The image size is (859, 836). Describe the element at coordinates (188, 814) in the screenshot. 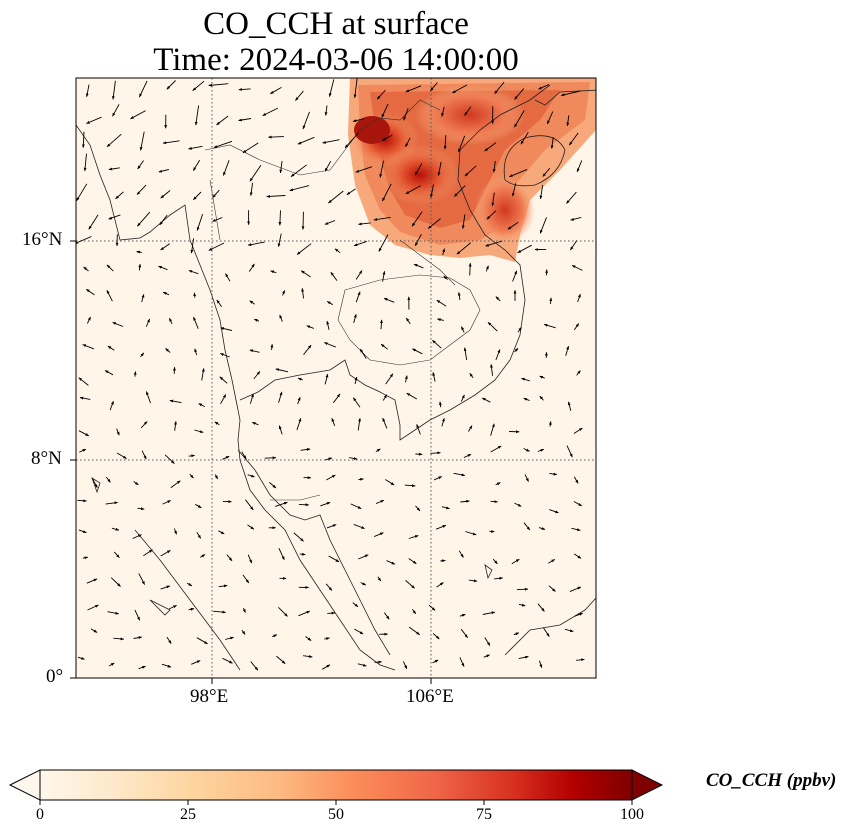

I see `colorbar-tick-25: 25` at that location.